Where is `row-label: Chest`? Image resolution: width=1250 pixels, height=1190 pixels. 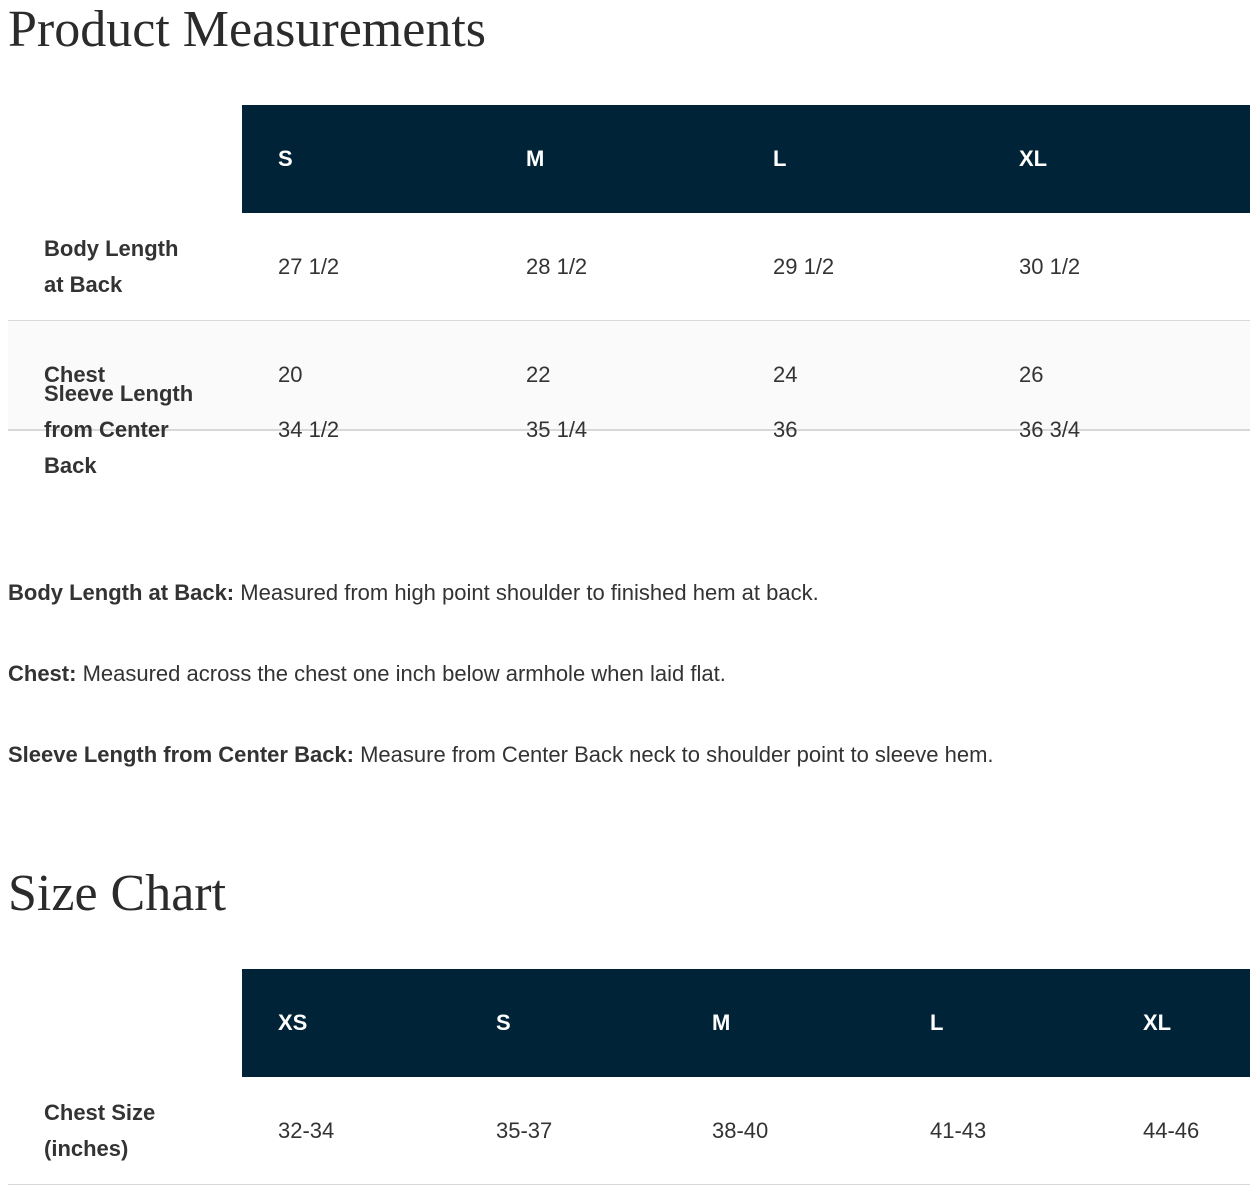 row-label: Chest is located at coordinates (125, 375).